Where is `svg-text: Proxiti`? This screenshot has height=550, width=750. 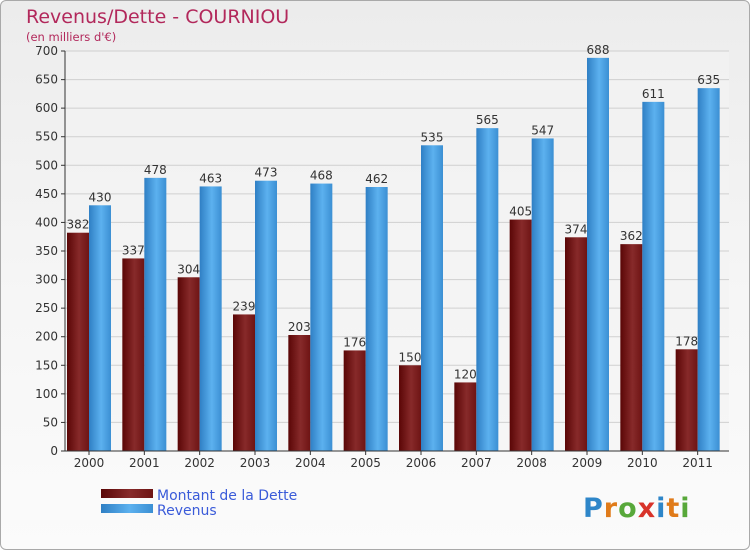
svg-text: Proxiti is located at coordinates (637, 508).